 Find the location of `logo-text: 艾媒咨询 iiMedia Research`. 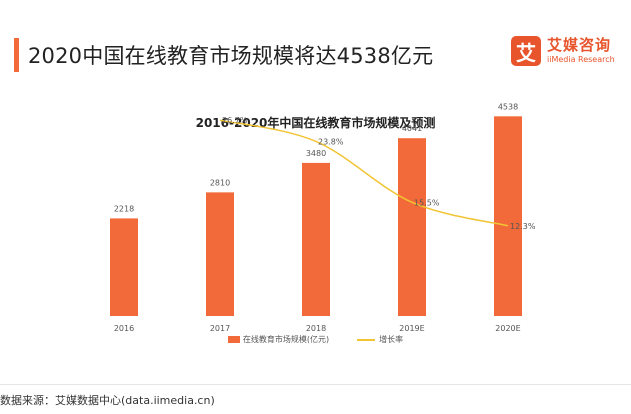

logo-text: 艾媒咨询 iiMedia Research is located at coordinates (581, 51).